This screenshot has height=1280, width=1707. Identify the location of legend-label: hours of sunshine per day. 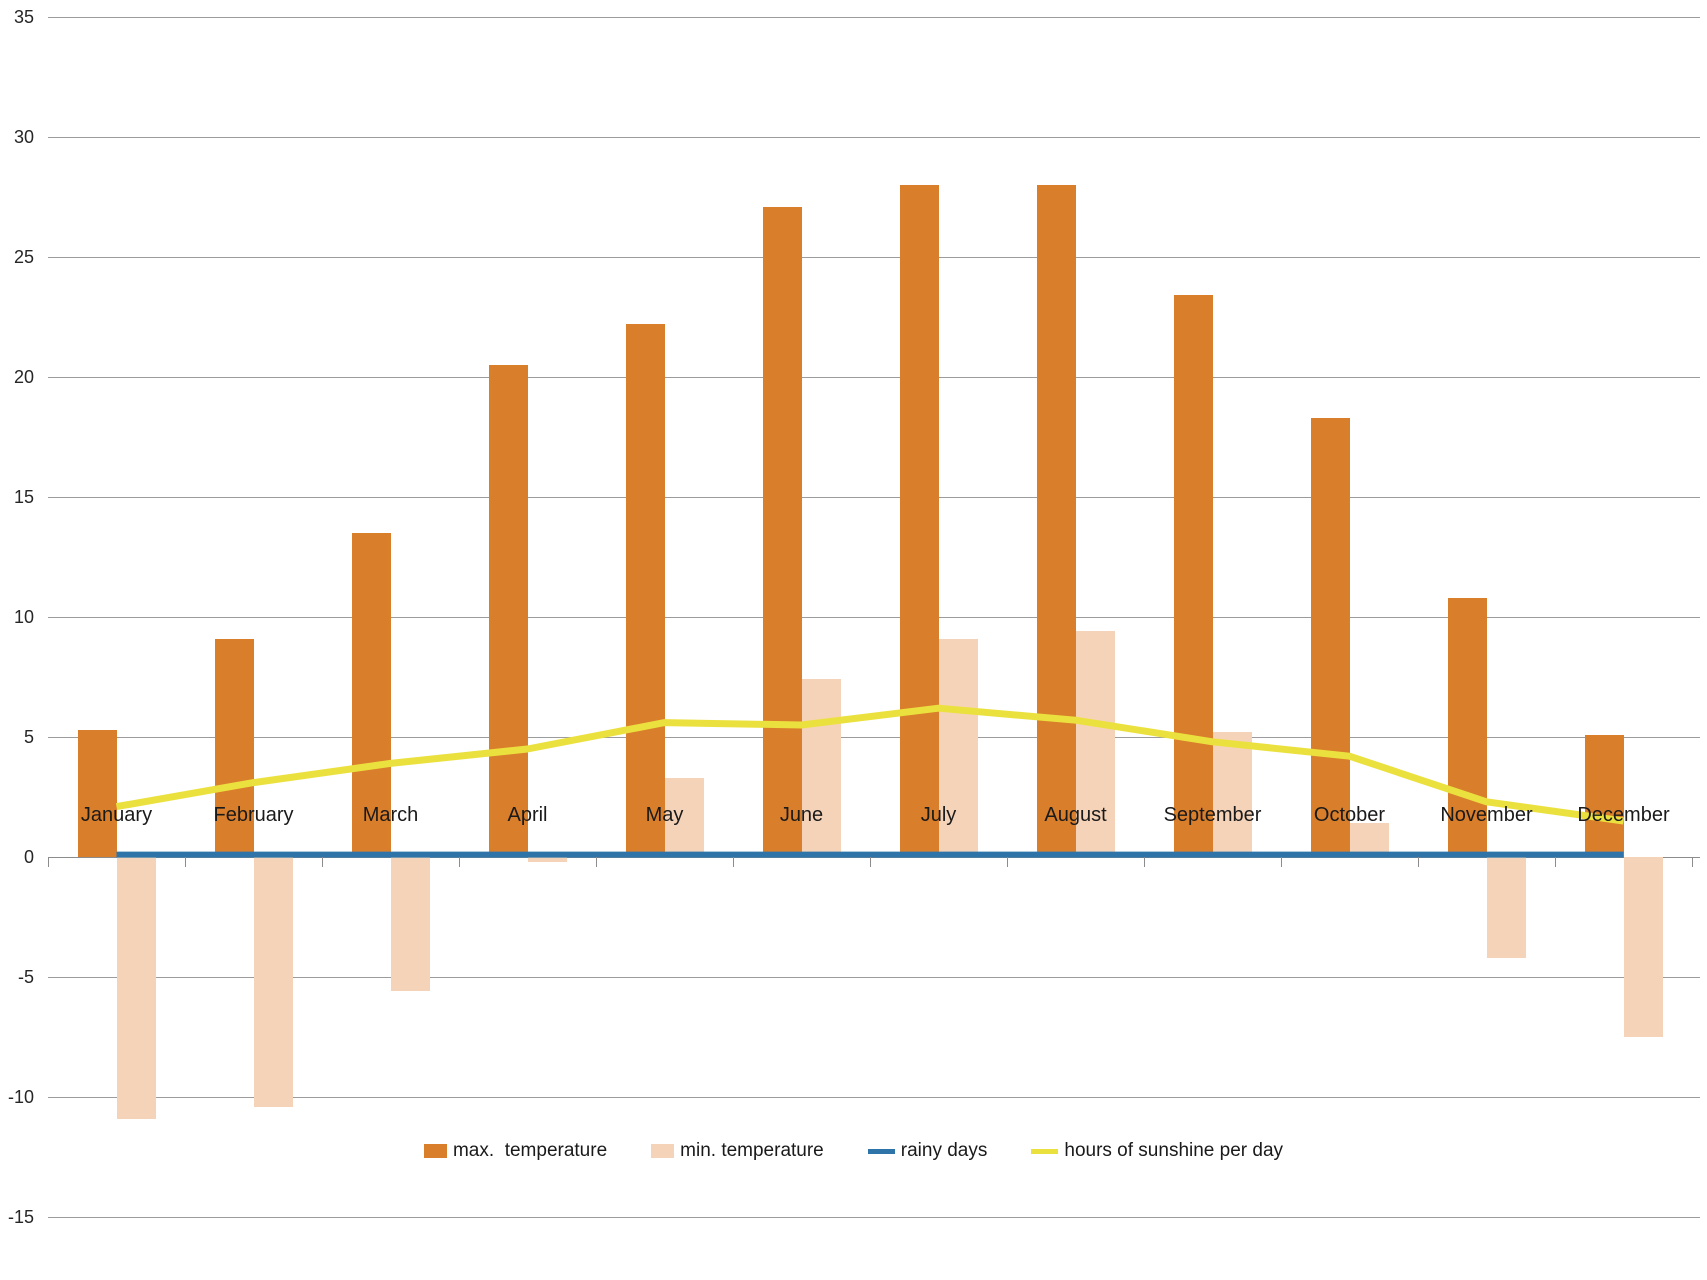
(1174, 1150).